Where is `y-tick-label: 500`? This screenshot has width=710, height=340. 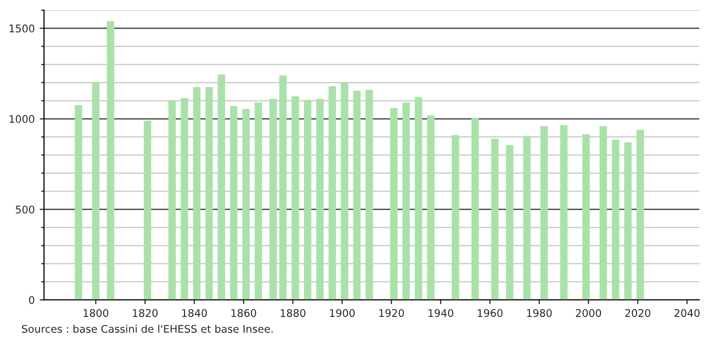
y-tick-label: 500 is located at coordinates (25, 210).